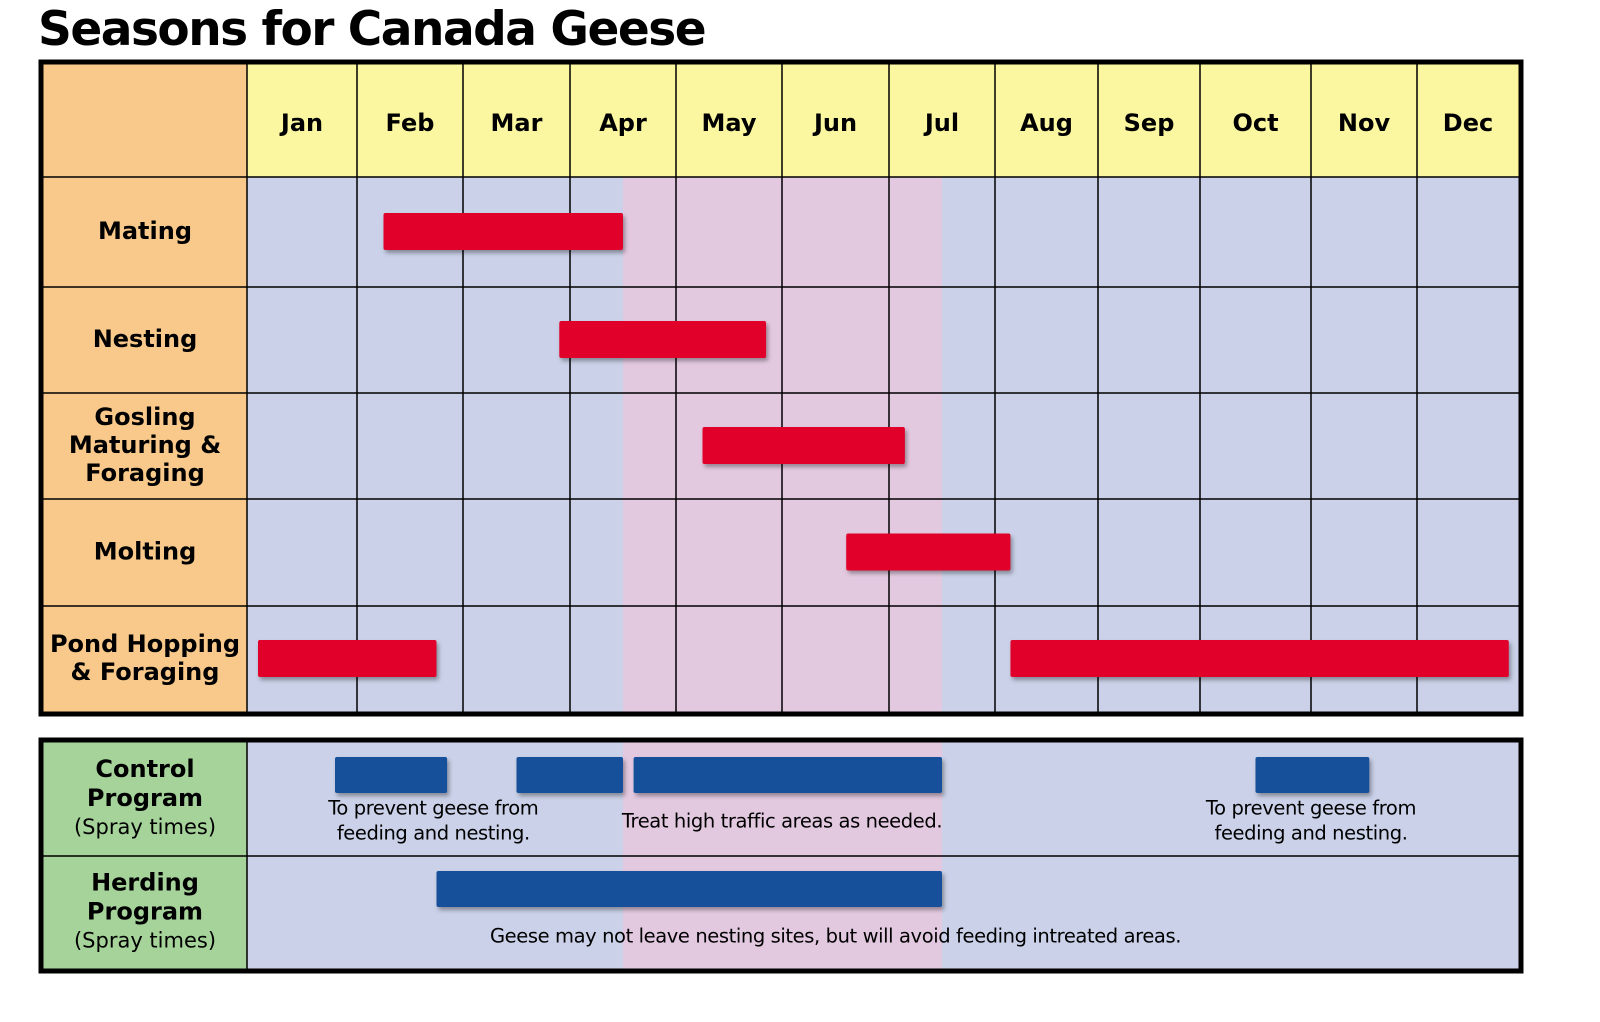 The image size is (1600, 1022). Describe the element at coordinates (1149, 123) in the screenshot. I see `month-label: Sep` at that location.